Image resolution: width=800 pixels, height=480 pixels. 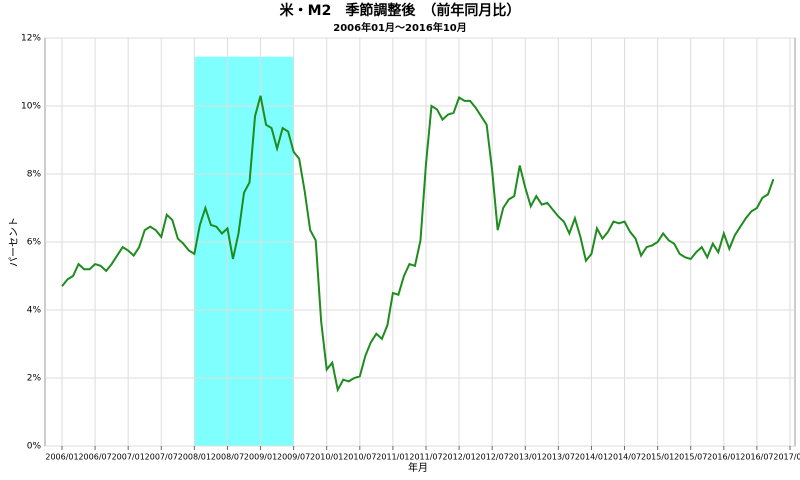 I want to click on chart-title: 米・M2 季節調整後 （前年同月比）, so click(x=400, y=10).